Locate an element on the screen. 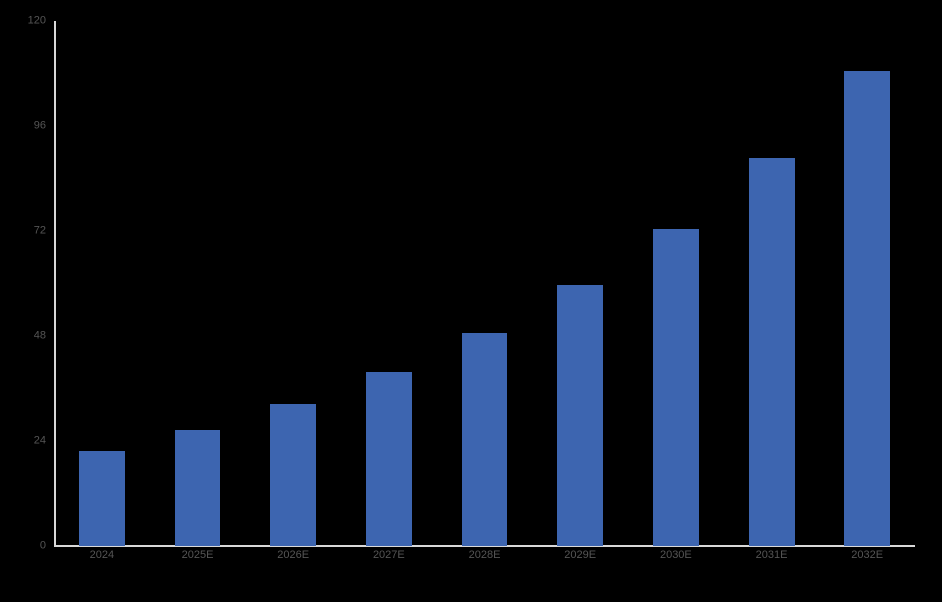  x-axis-tick-label: 2026E is located at coordinates (293, 555).